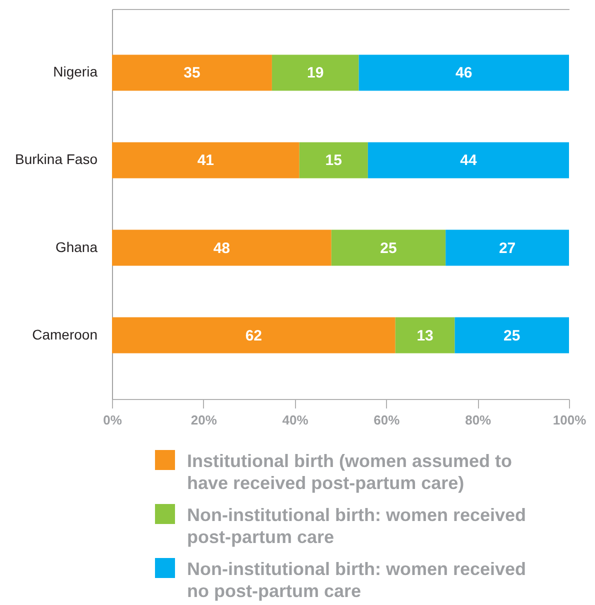 The height and width of the screenshot is (605, 595). Describe the element at coordinates (204, 420) in the screenshot. I see `x-tick-label: 20%` at that location.